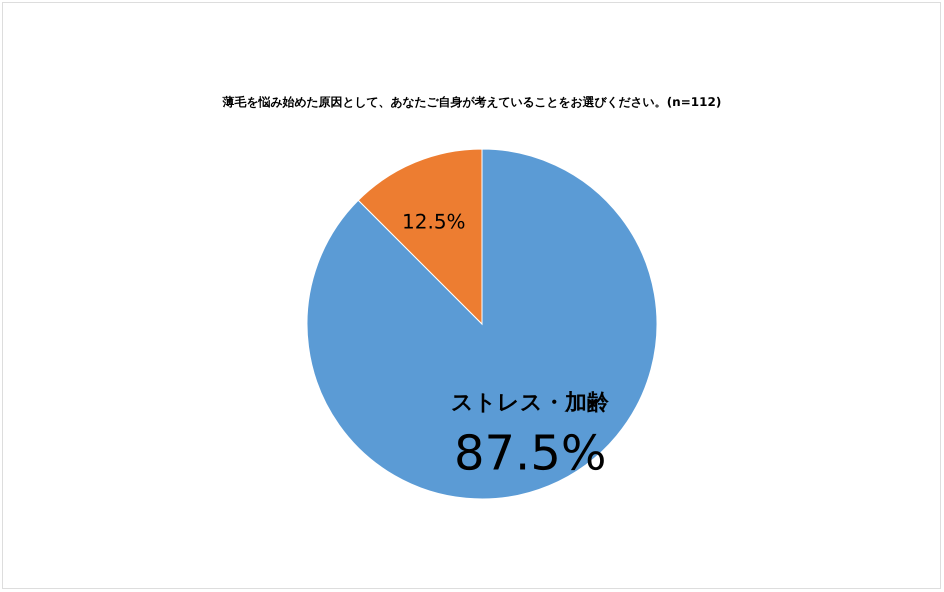  Describe the element at coordinates (530, 403) in the screenshot. I see `slice-label: ストレス・加齢` at that location.